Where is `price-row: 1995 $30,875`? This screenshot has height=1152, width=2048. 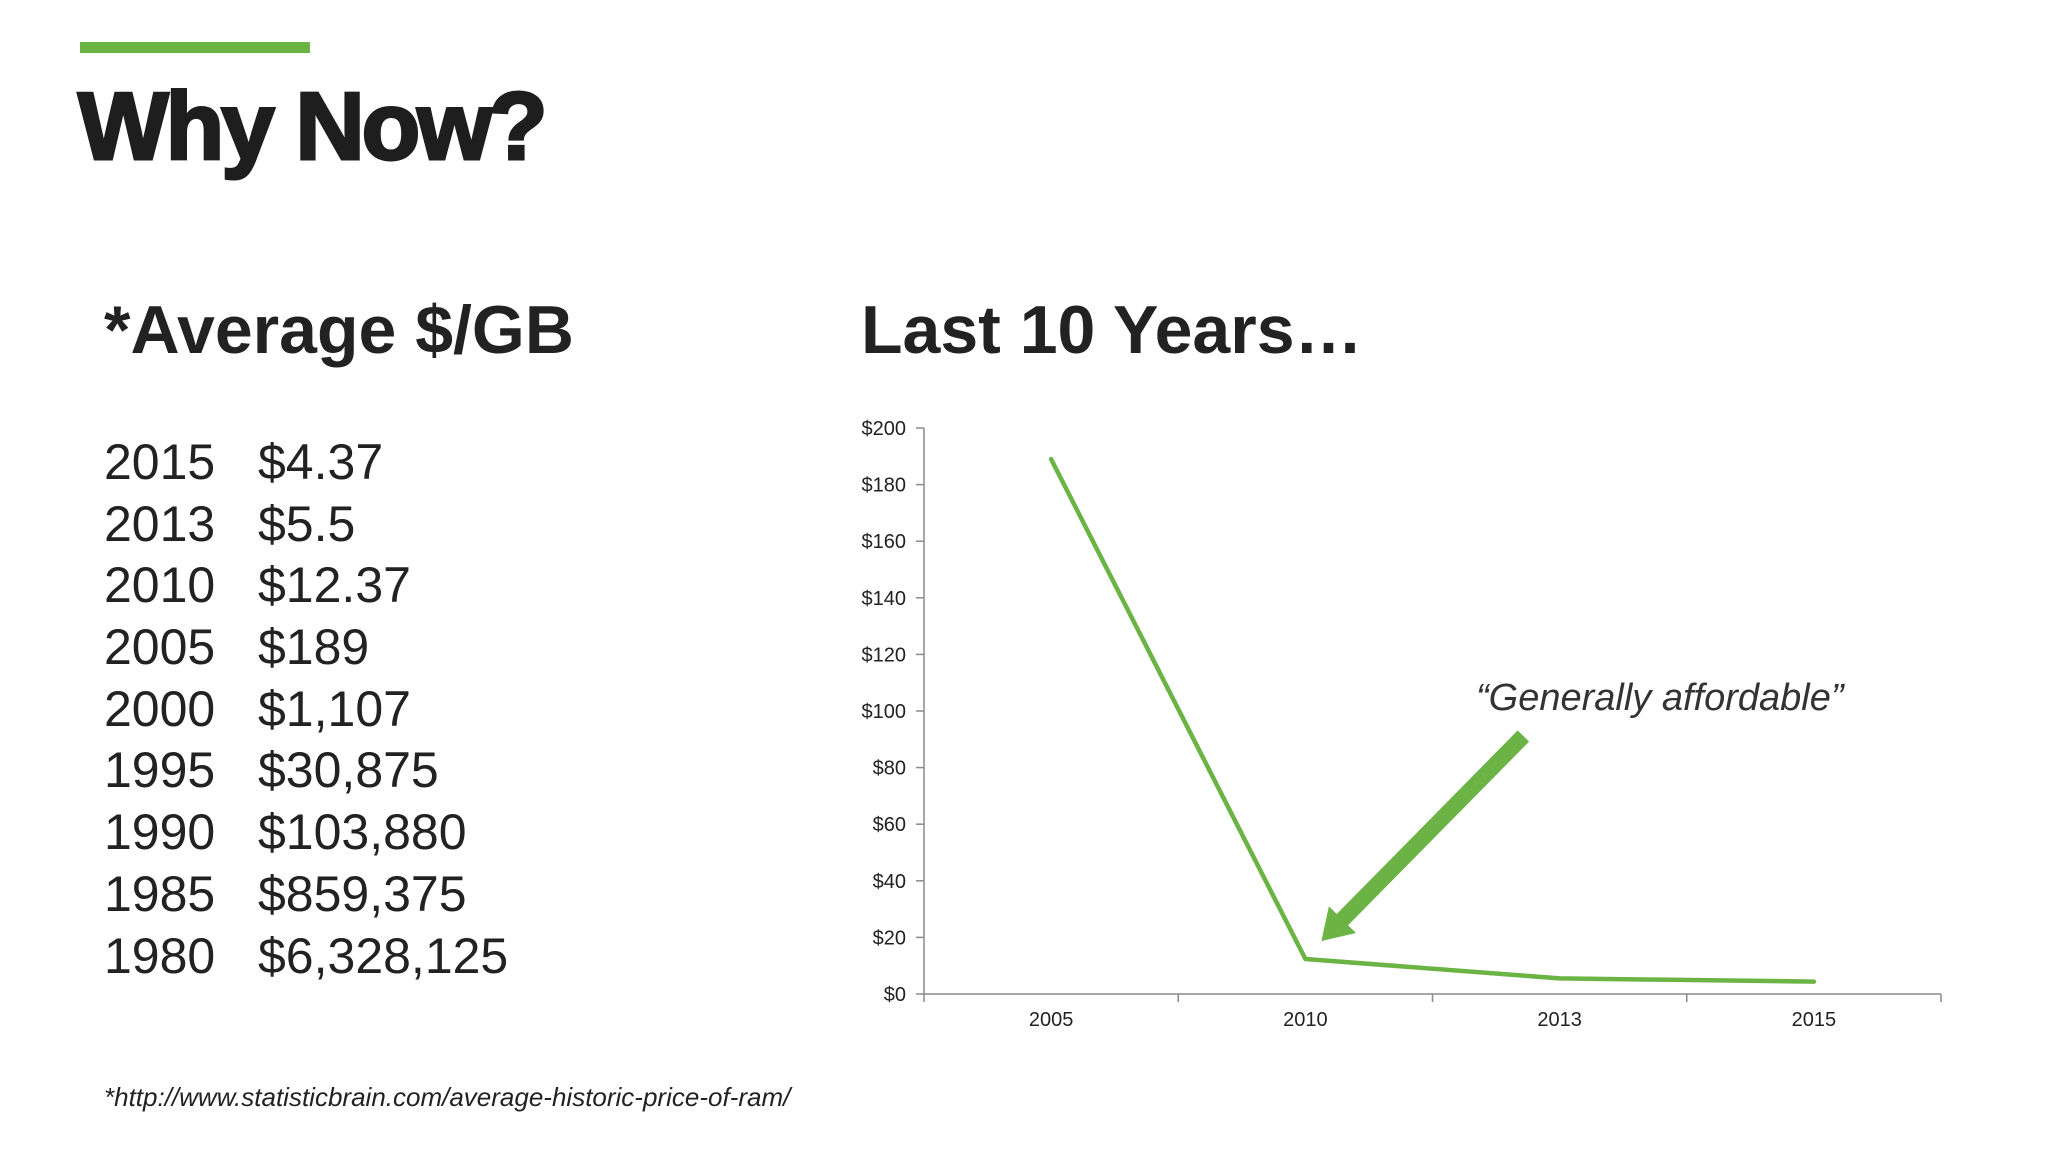 price-row: 1995 $30,875 is located at coordinates (306, 771).